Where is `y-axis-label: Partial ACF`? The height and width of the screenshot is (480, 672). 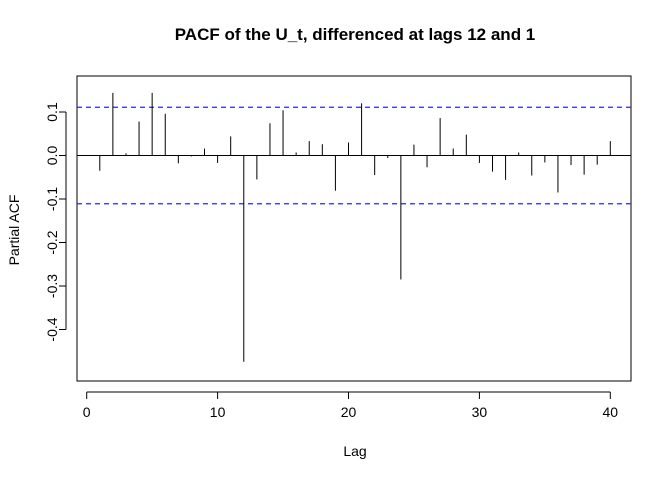
y-axis-label: Partial ACF is located at coordinates (14, 230).